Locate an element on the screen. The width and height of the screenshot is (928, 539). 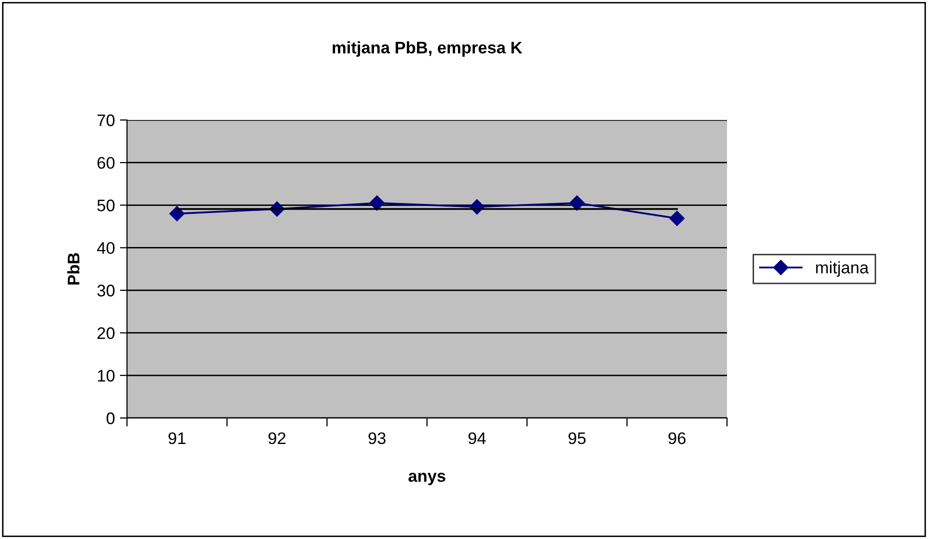
y-tick-label: 30 is located at coordinates (106, 290).